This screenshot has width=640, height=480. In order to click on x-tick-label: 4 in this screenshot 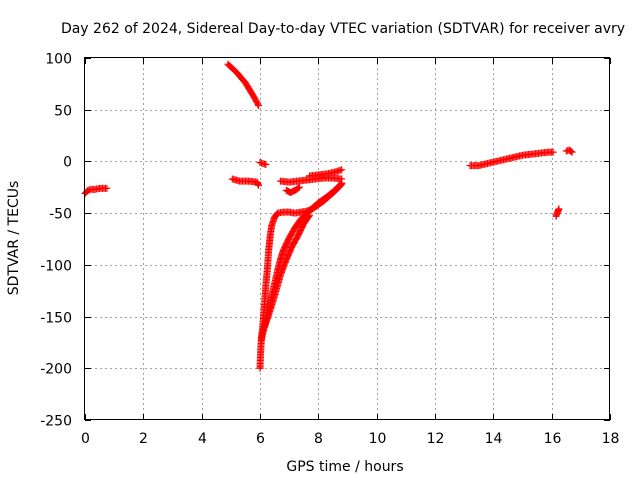, I will do `click(202, 439)`.